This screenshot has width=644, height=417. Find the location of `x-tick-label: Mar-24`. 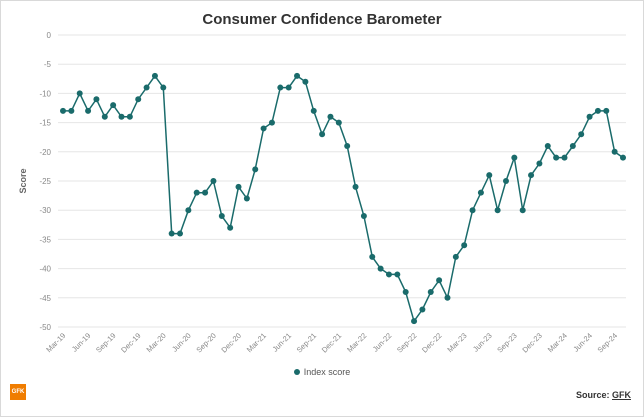

x-tick-label: Mar-24 is located at coordinates (557, 342).